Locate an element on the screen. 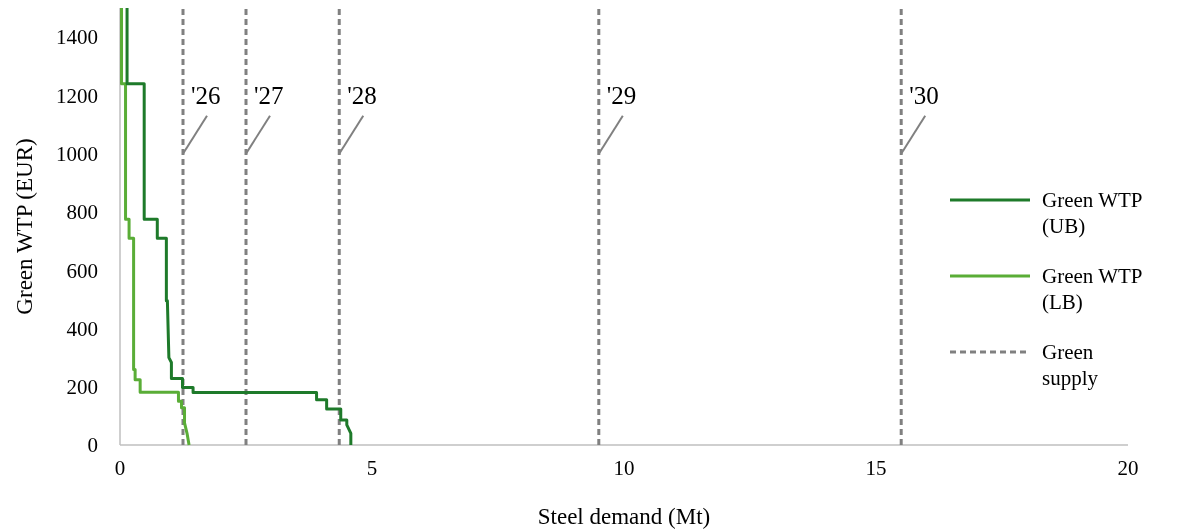  annotation: '28 is located at coordinates (362, 95).